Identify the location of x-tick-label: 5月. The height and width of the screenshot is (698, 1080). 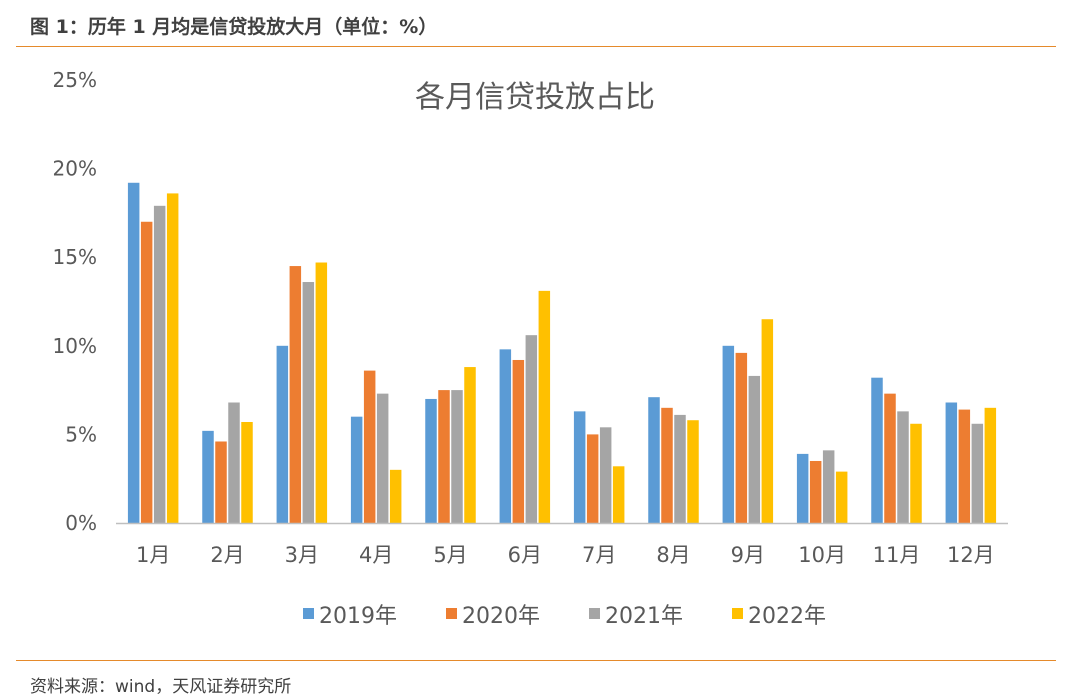
(450, 555).